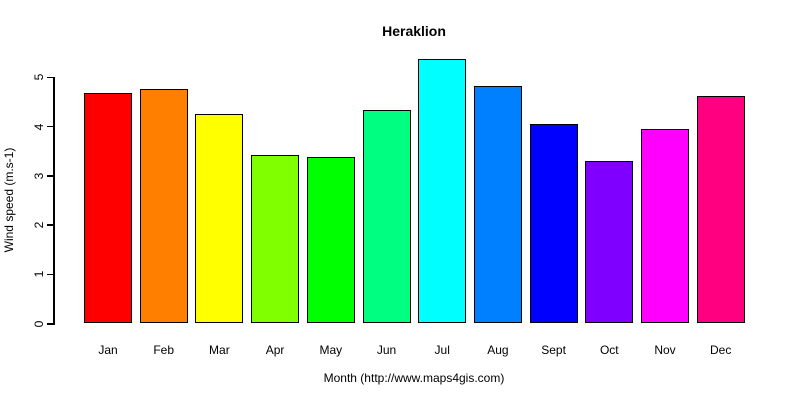 This screenshot has width=800, height=400. What do you see at coordinates (39, 274) in the screenshot?
I see `y-tick-label: 1` at bounding box center [39, 274].